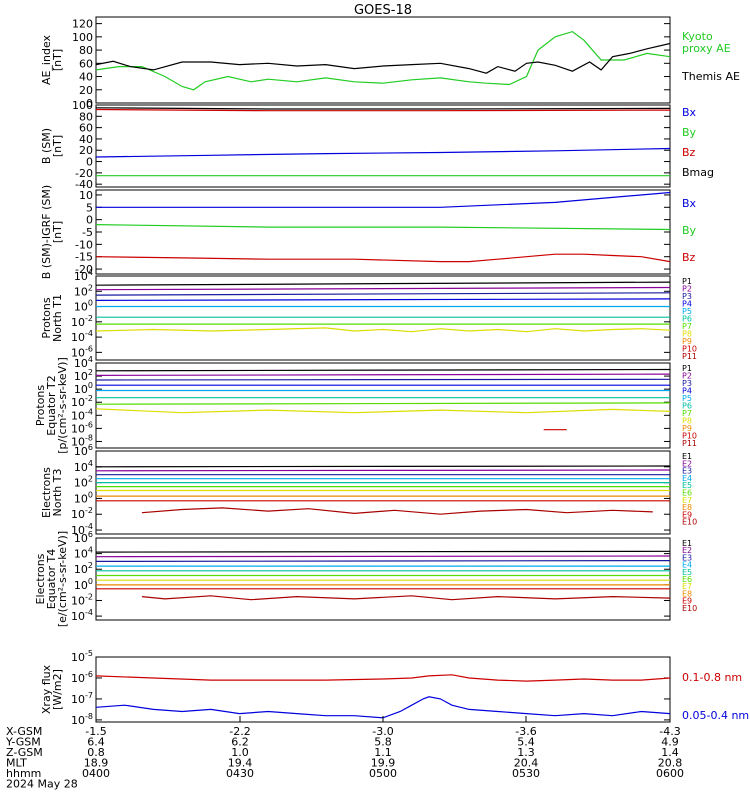 The image size is (750, 804). Describe the element at coordinates (689, 112) in the screenshot. I see `legend-entry: Bx` at that location.